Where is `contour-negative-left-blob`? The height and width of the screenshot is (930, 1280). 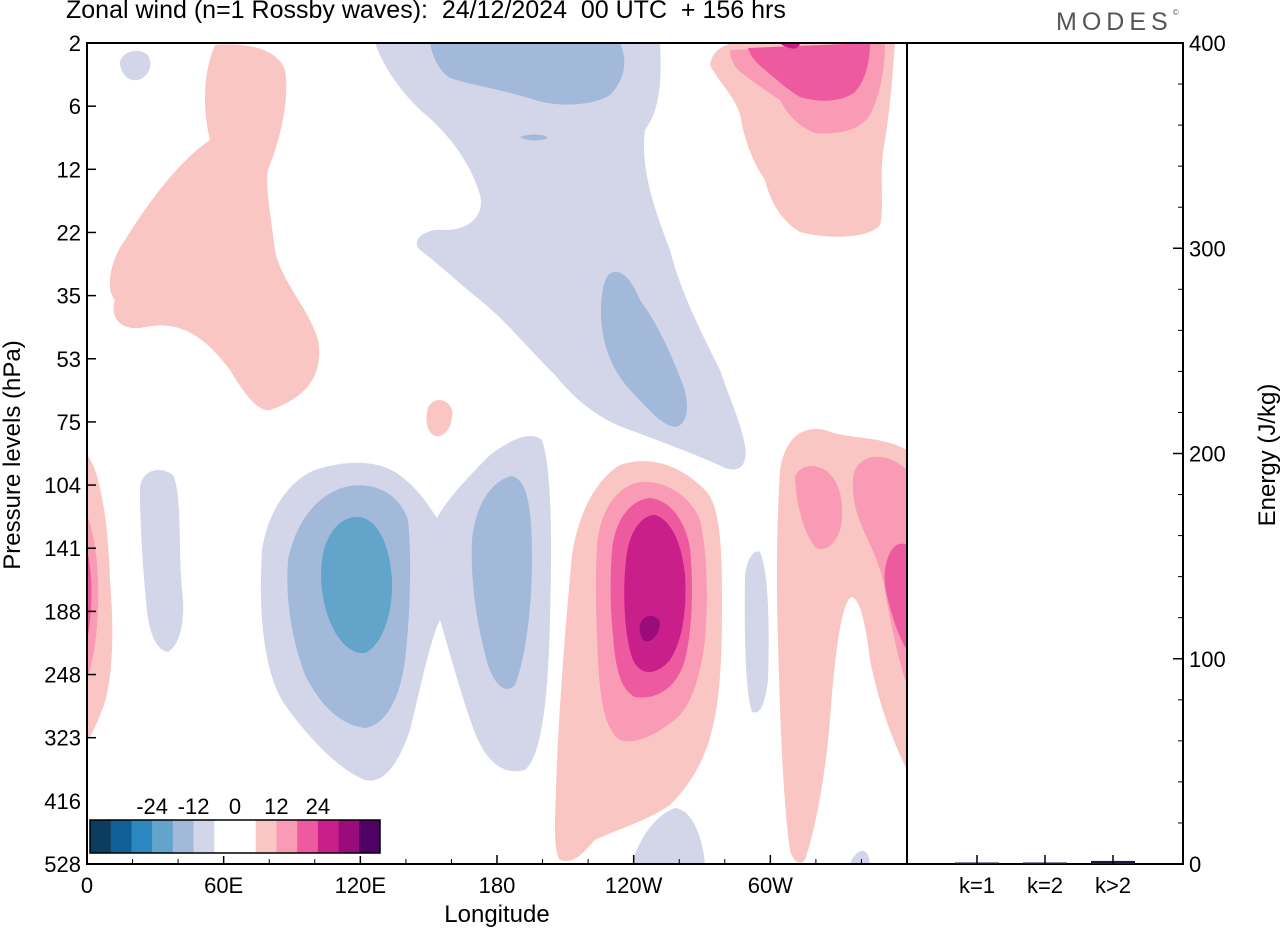
contour-negative-left-blob is located at coordinates (162, 561).